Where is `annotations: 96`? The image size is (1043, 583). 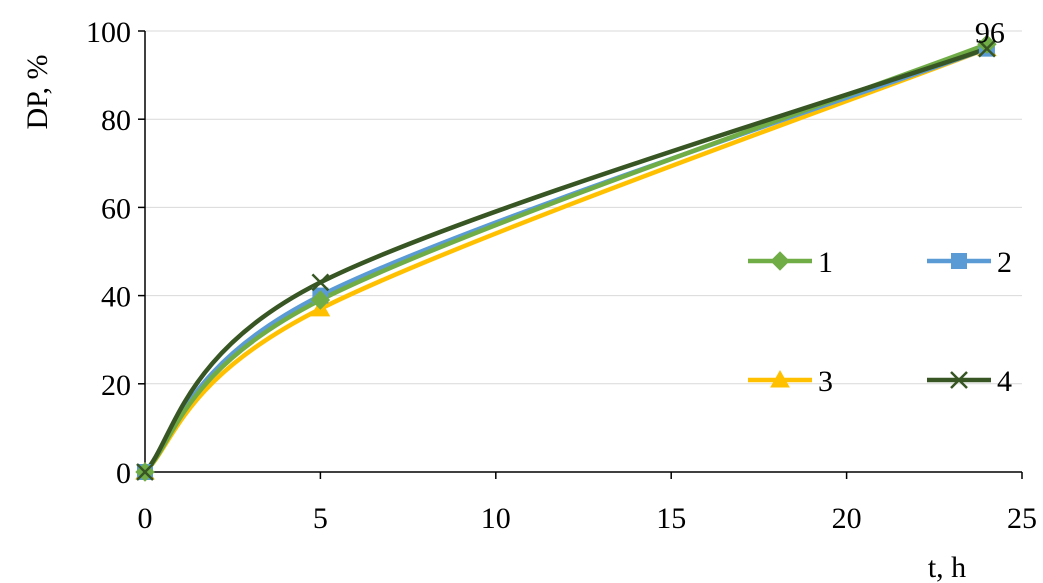
annotations: 96 is located at coordinates (990, 33).